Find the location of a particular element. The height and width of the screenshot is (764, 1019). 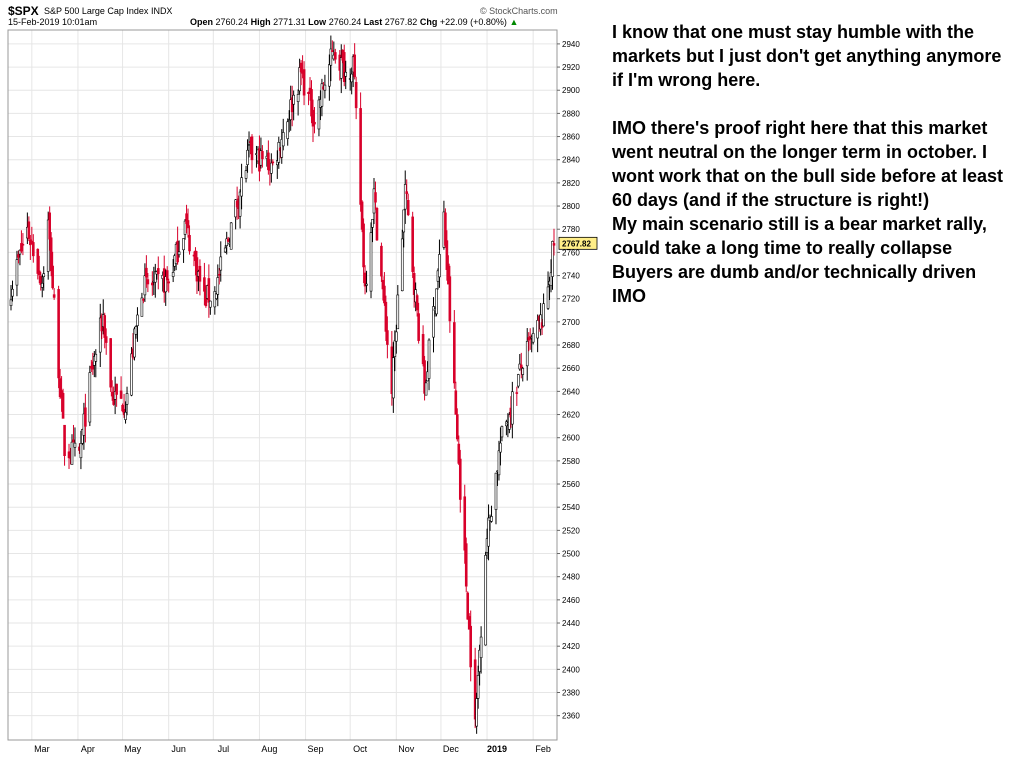

y-tick-label: 2520 is located at coordinates (571, 530).